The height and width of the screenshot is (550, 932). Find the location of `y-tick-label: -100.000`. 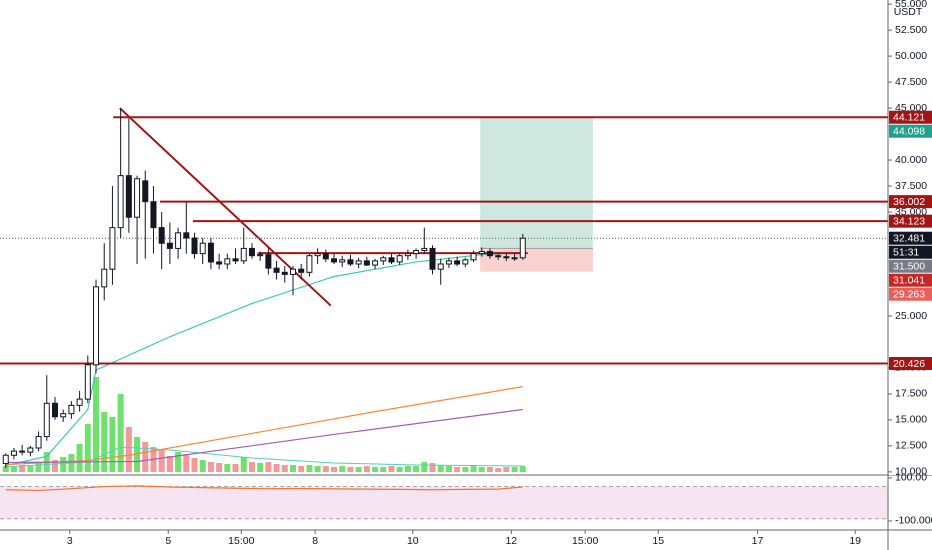

y-tick-label: -100.000 is located at coordinates (913, 521).